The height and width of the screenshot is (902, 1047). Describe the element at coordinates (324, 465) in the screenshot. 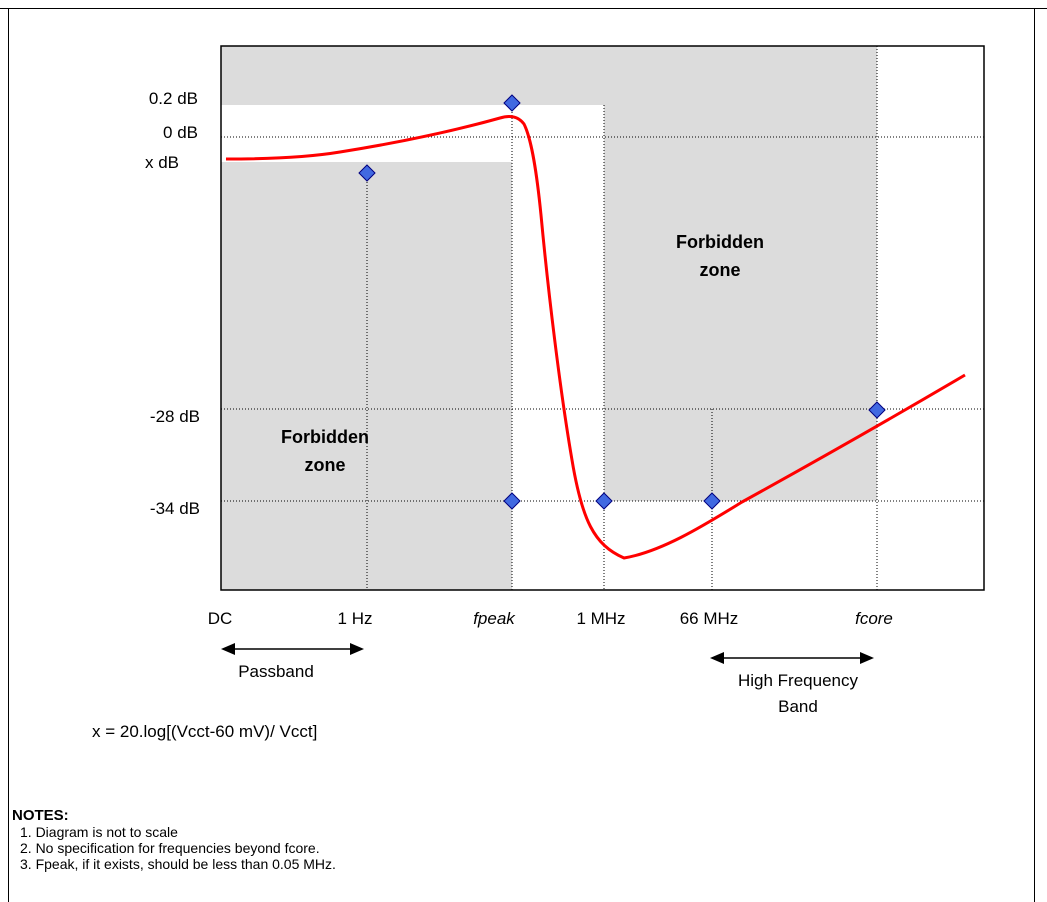

I see `lower-zone-label-line2: zone` at that location.